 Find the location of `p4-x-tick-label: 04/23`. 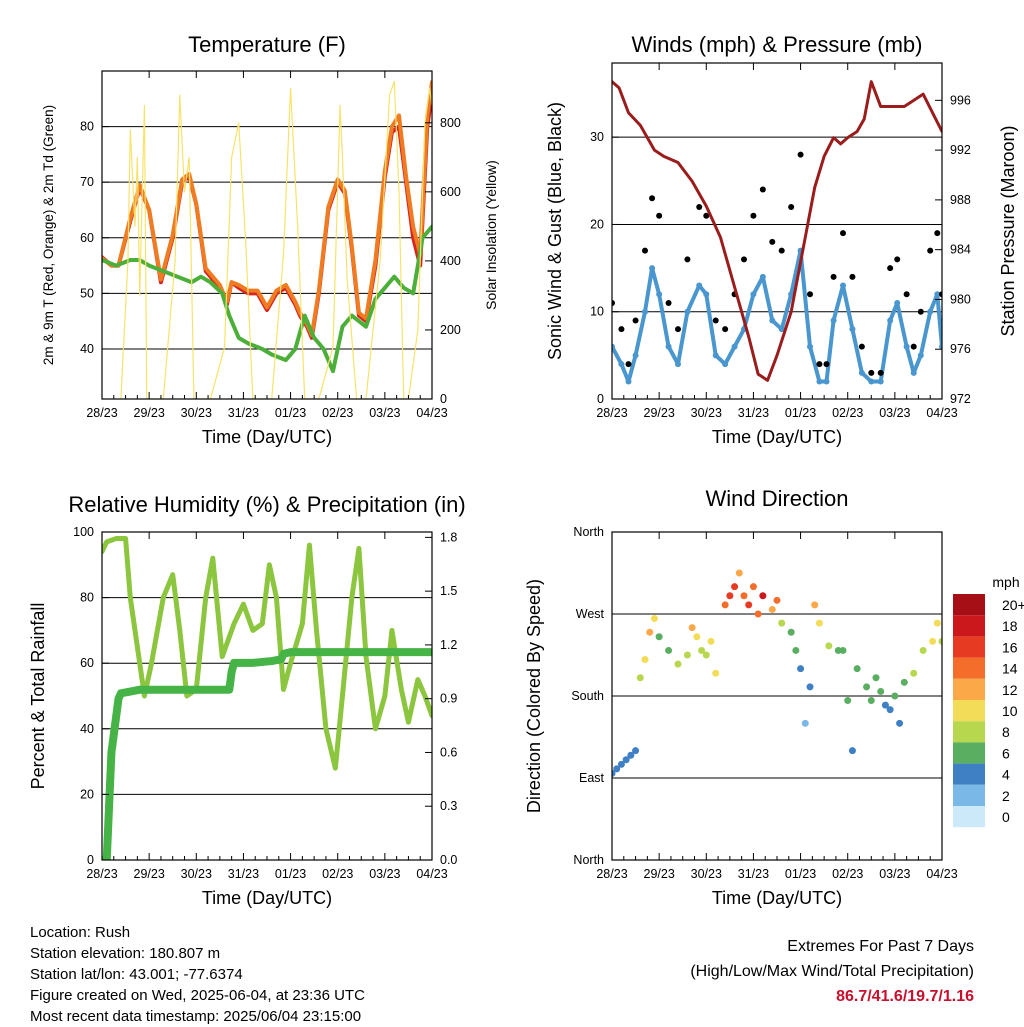

p4-x-tick-label: 04/23 is located at coordinates (941, 874).